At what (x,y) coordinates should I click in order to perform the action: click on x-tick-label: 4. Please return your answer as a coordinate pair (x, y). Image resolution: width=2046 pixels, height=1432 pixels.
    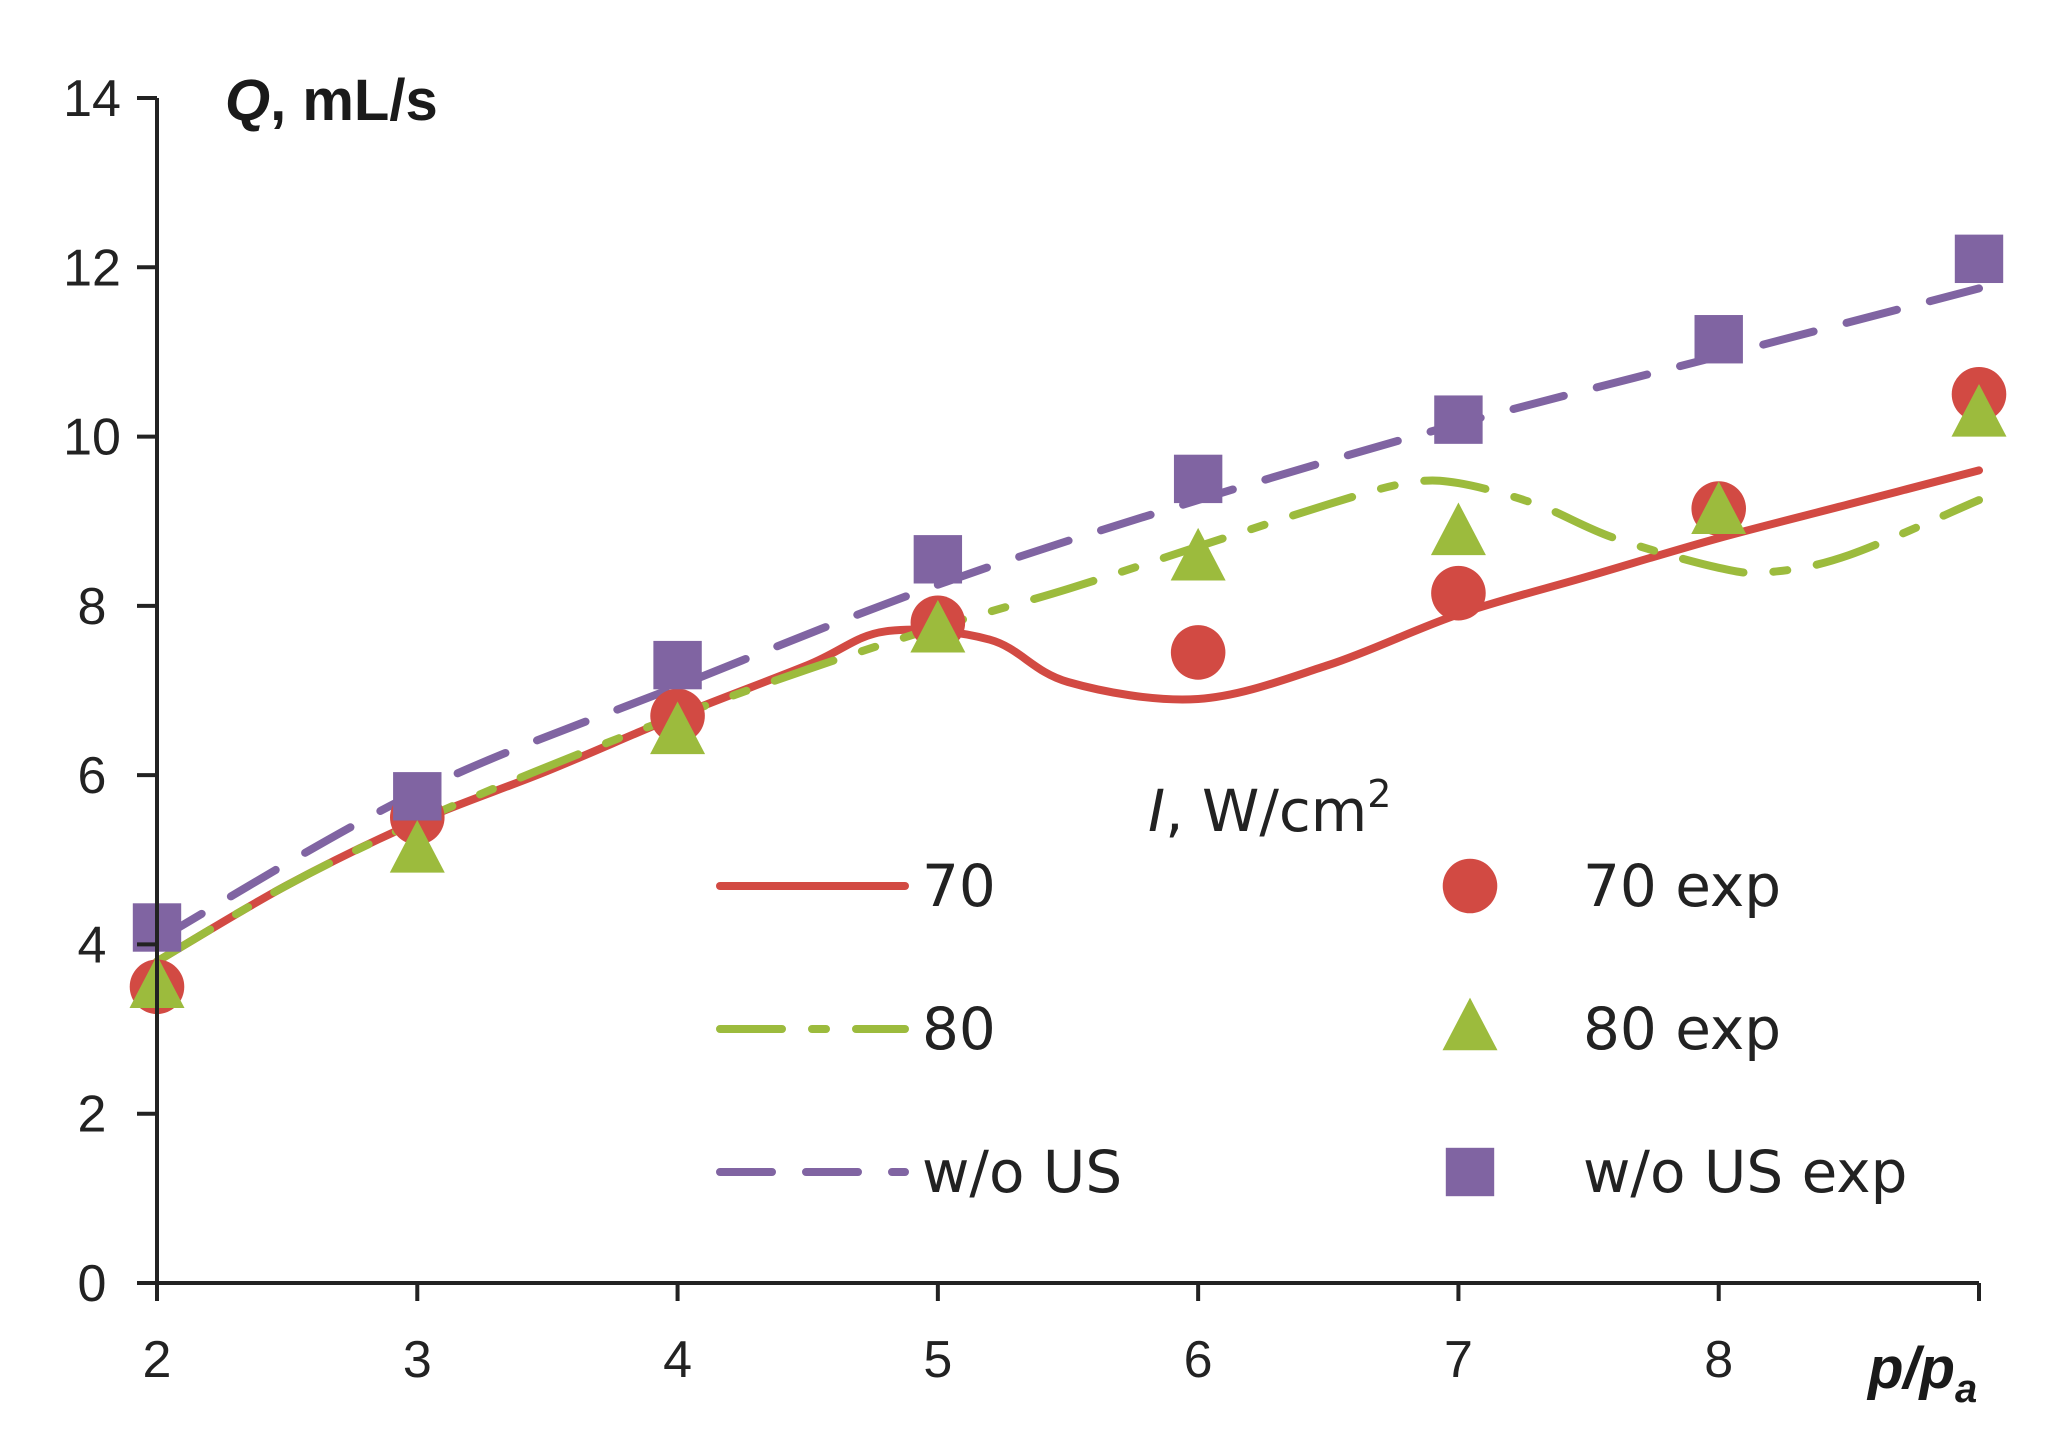
    Looking at the image, I should click on (677, 1360).